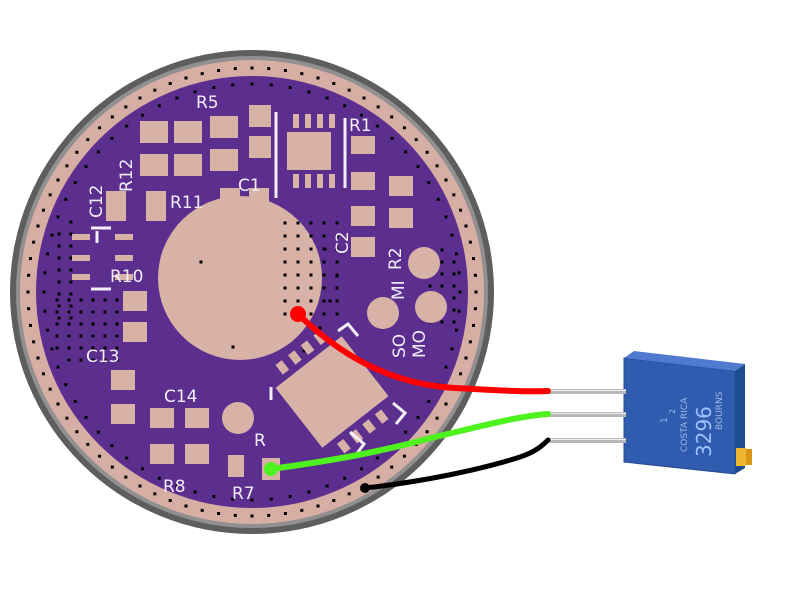  What do you see at coordinates (396, 258) in the screenshot?
I see `label-r2: R2` at bounding box center [396, 258].